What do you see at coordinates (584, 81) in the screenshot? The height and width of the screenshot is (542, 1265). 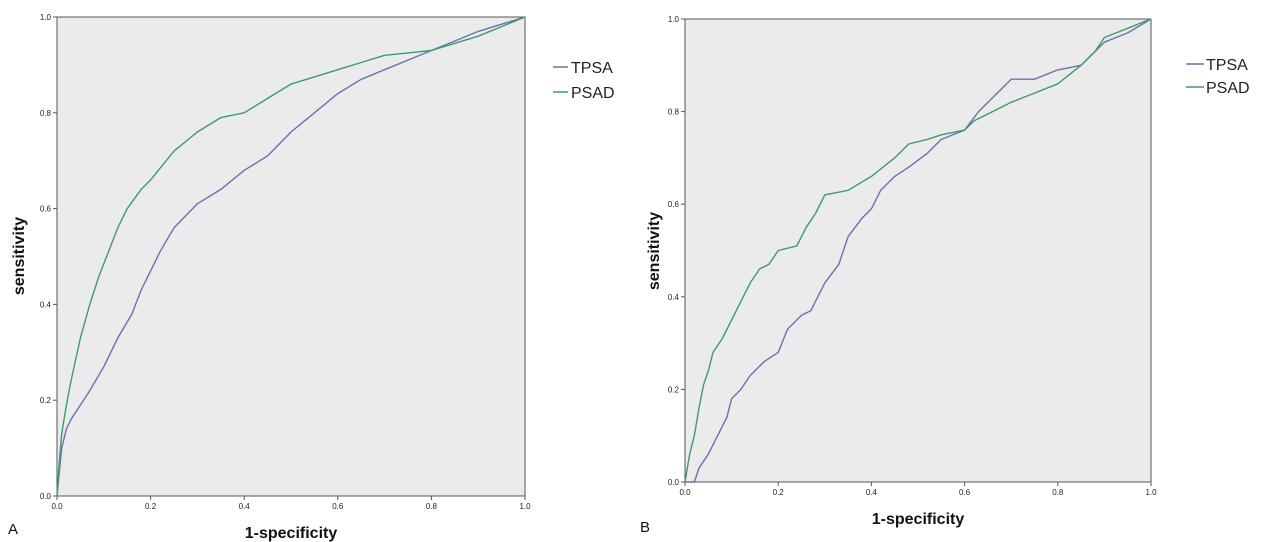 I see `legend-a: TPSA PSAD` at bounding box center [584, 81].